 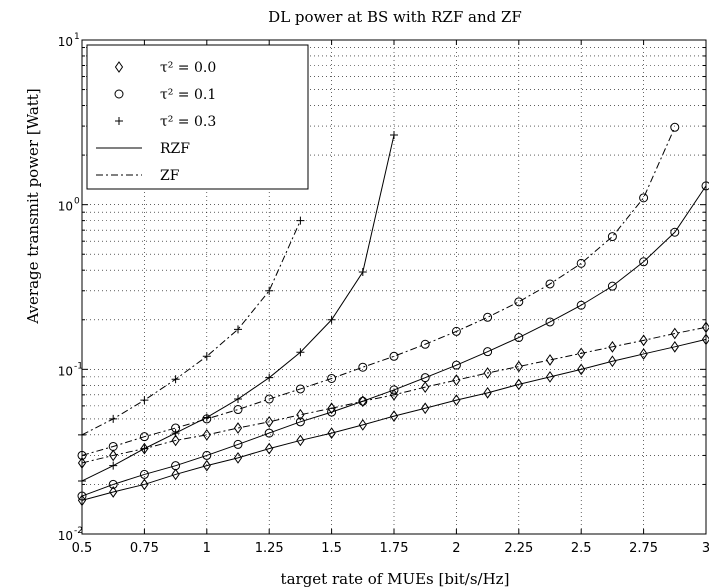 What do you see at coordinates (188, 95) in the screenshot?
I see `legend-label: τ² = 0.1` at bounding box center [188, 95].